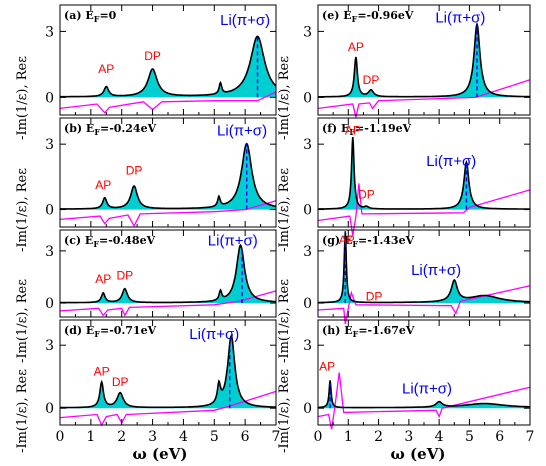  I want to click on panel: 0 3 (c) EF=-0.48eV AP DP Li(π+σ), so click(161, 273).